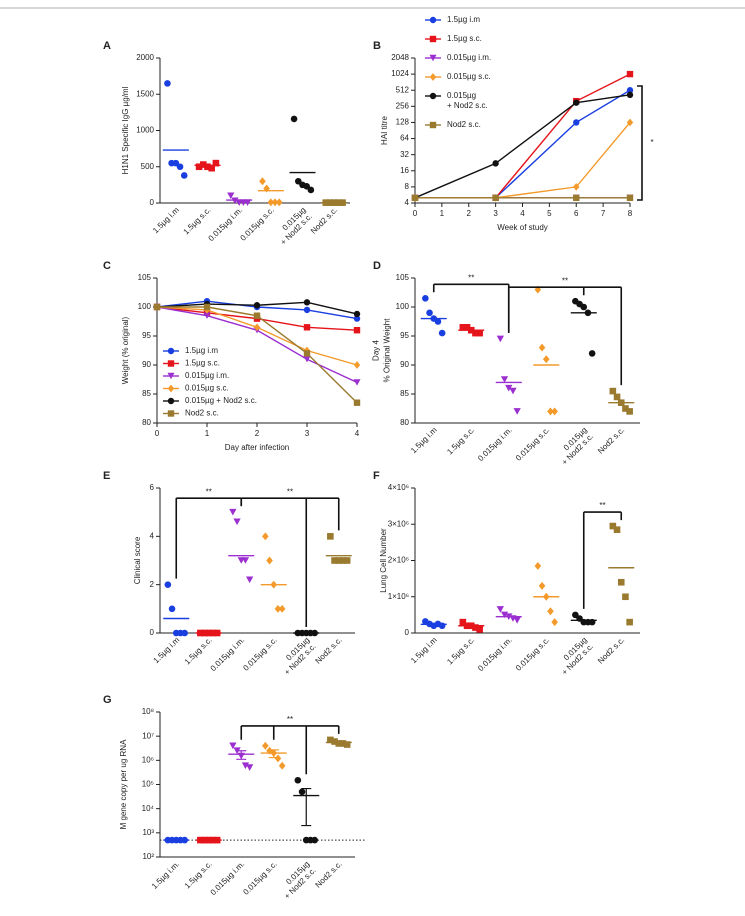  I want to click on x-tick-label: 3, so click(307, 433).